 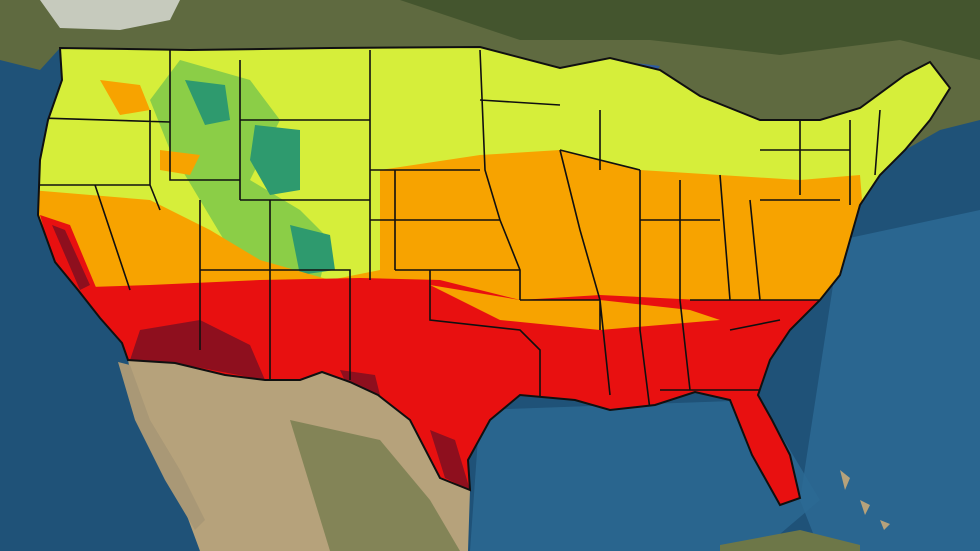 What do you see at coordinates (110, 15) in the screenshot?
I see `canada-snow` at bounding box center [110, 15].